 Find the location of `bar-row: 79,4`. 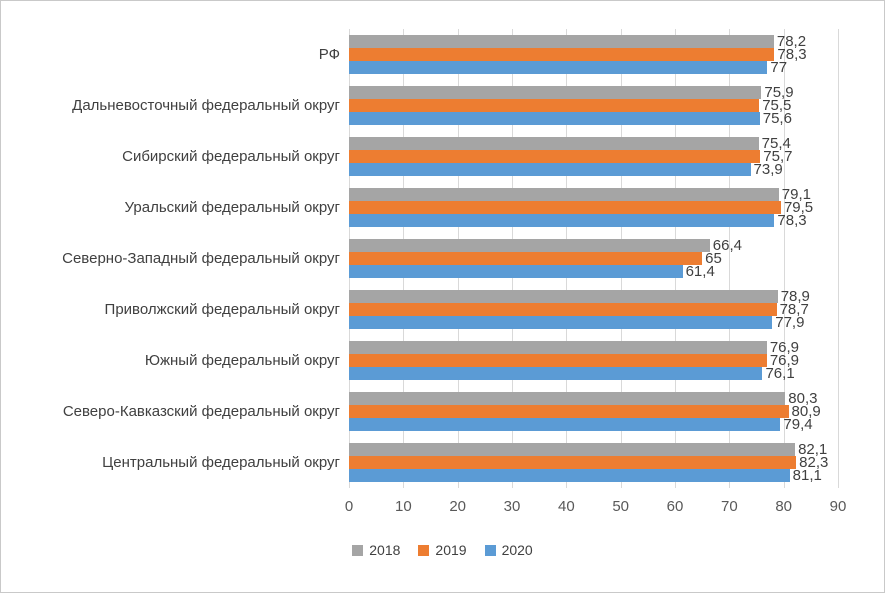

bar-row: 79,4 is located at coordinates (593, 424).